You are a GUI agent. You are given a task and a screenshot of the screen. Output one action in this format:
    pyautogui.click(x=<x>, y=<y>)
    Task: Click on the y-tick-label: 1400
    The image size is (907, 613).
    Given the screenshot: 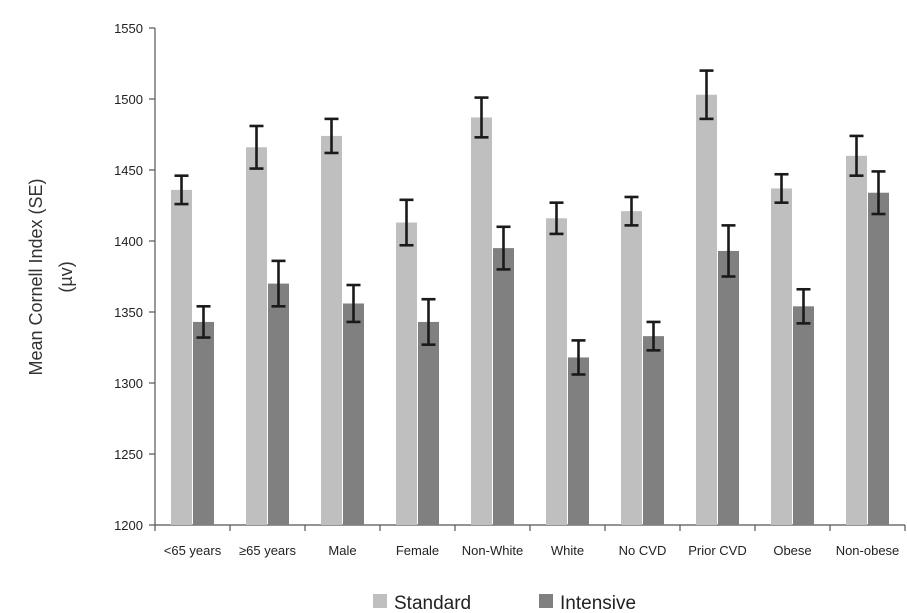 What is the action you would take?
    pyautogui.click(x=128, y=241)
    